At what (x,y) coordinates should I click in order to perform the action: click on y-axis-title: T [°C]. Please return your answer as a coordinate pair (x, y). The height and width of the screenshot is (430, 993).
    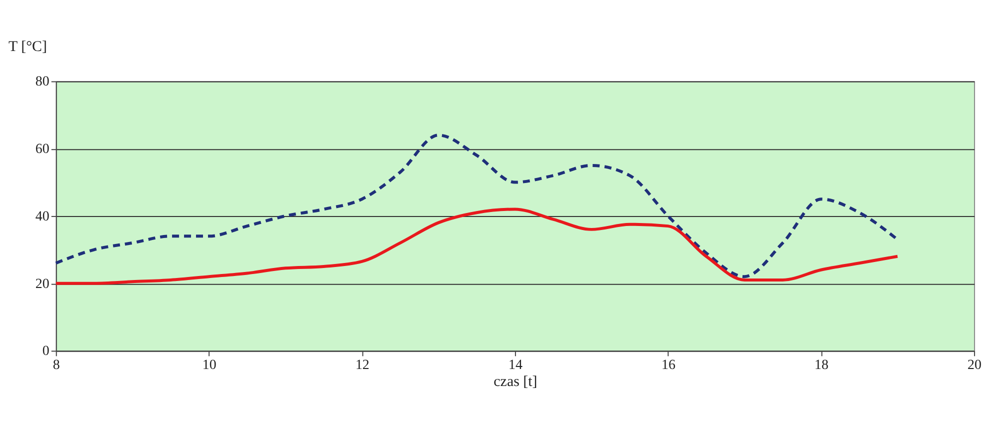
    Looking at the image, I should click on (27, 46).